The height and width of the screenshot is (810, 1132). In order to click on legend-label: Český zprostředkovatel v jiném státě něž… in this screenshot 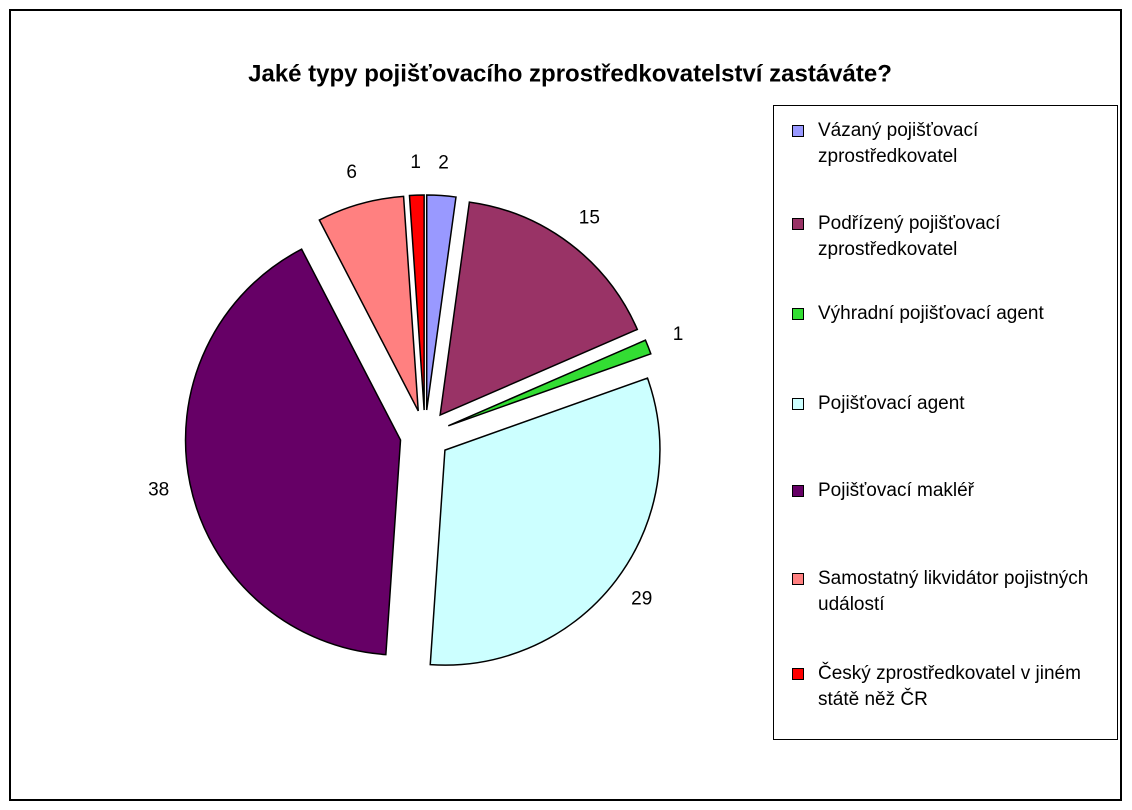, I will do `click(949, 686)`.